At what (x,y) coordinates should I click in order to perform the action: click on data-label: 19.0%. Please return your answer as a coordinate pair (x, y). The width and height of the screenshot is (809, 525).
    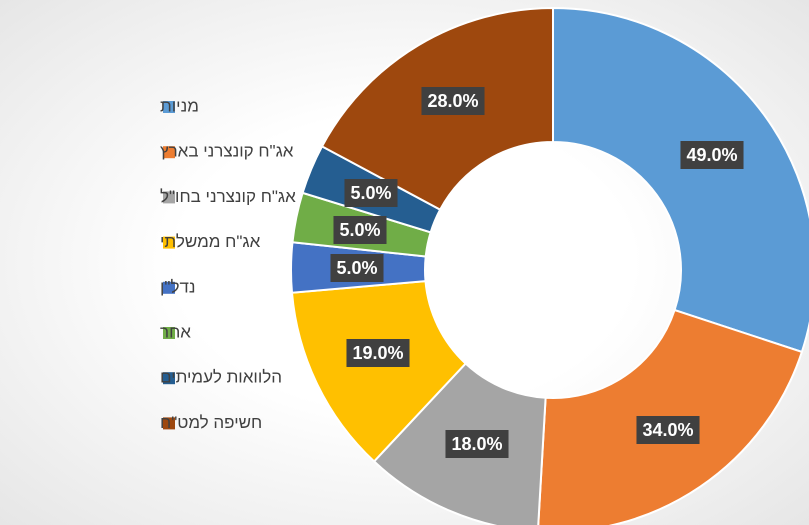
    Looking at the image, I should click on (378, 353).